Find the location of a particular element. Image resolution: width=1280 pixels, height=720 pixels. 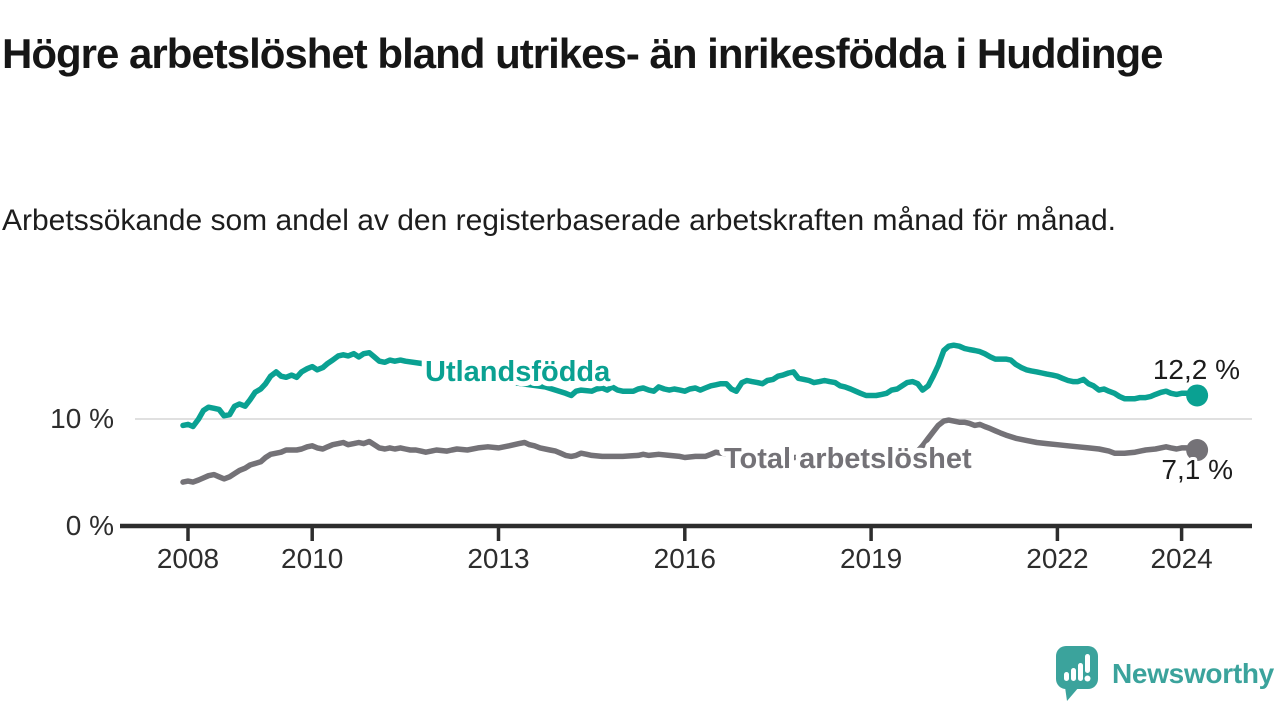

x-tick-label-2016: 2016 is located at coordinates (685, 558).